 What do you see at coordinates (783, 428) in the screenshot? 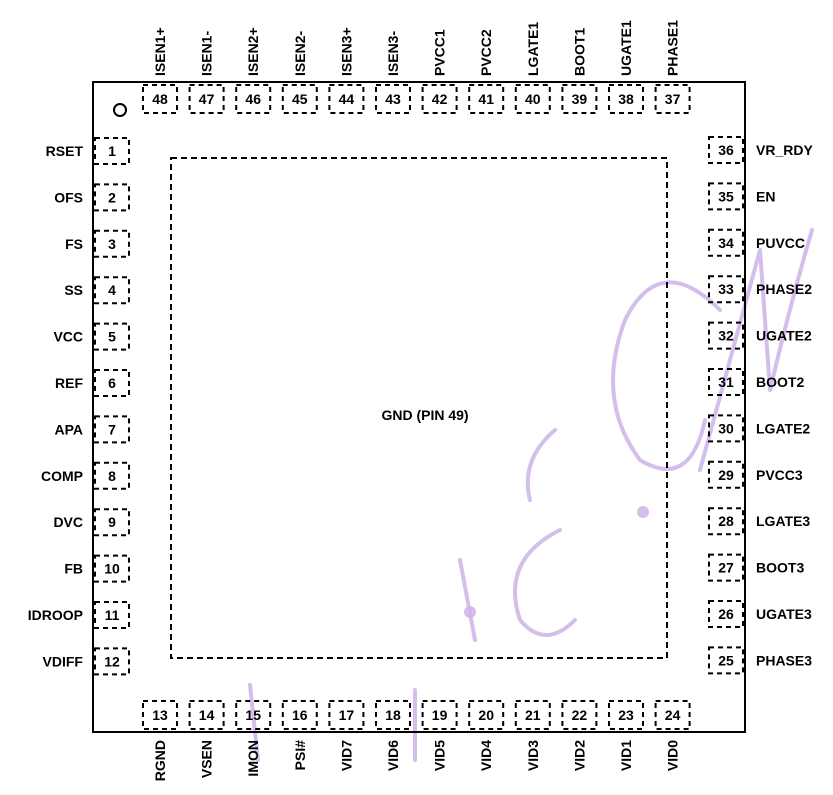
I see `pin-name: LGATE2` at bounding box center [783, 428].